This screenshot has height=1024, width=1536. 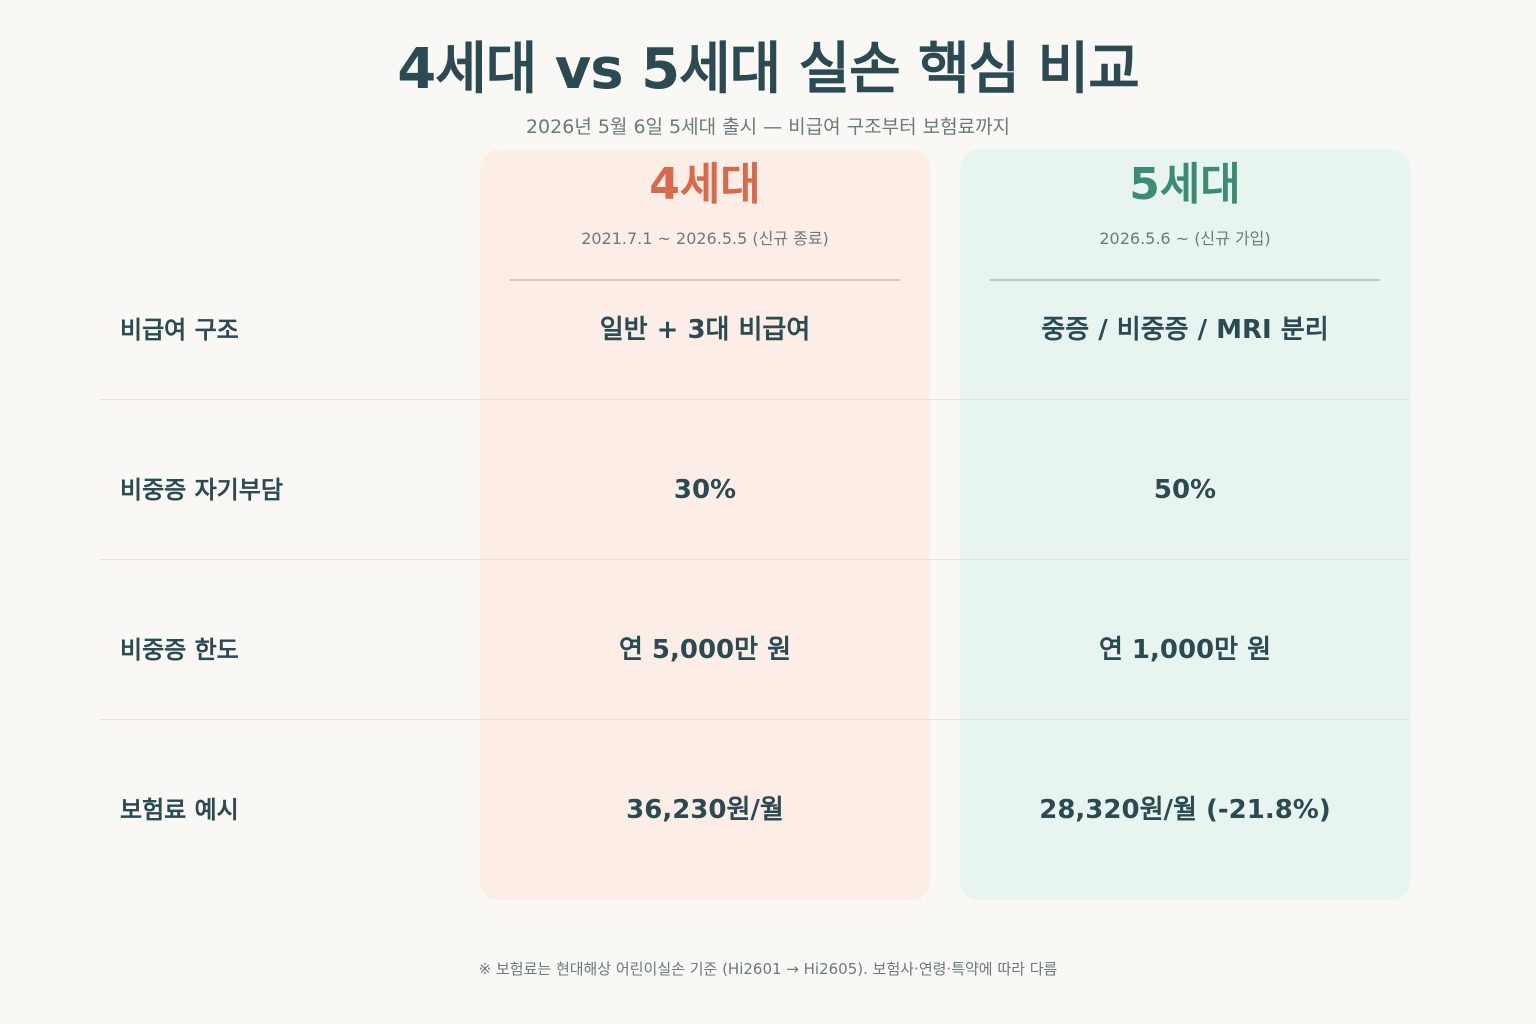 I want to click on row-label-structure: 비급여 구조, so click(x=179, y=330).